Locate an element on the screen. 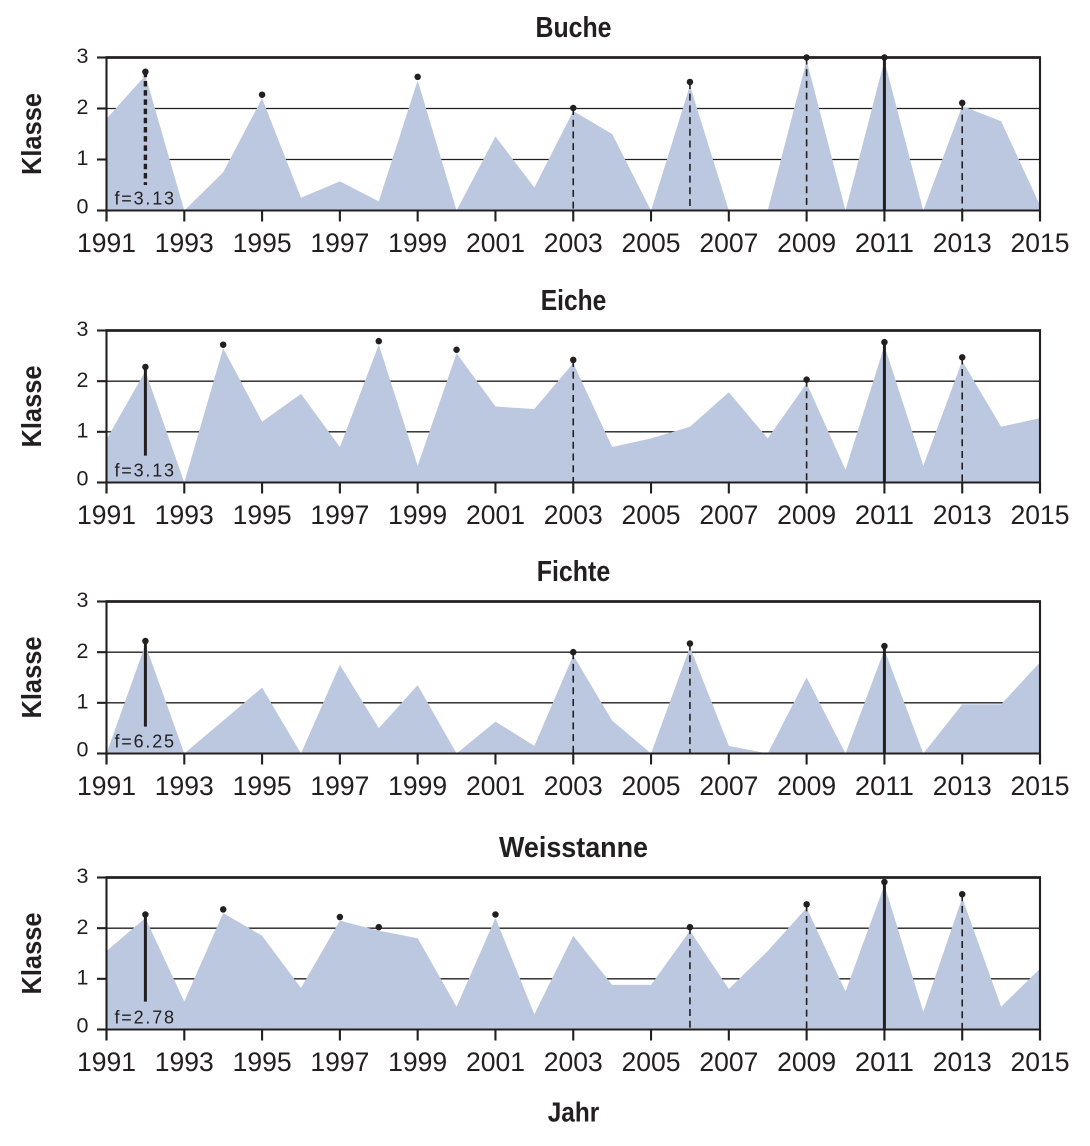 Image resolution: width=1090 pixels, height=1146 pixels. svg-text: Weisstanne is located at coordinates (573, 848).